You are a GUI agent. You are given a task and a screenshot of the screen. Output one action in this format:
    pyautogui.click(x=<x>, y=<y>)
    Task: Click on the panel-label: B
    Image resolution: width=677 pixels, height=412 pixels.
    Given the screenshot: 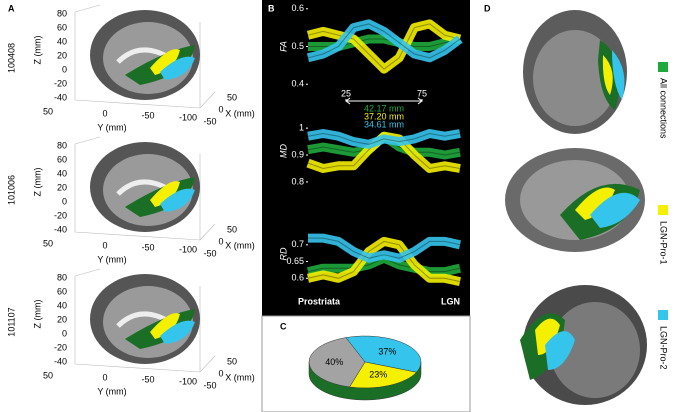 What is the action you would take?
    pyautogui.click(x=271, y=8)
    